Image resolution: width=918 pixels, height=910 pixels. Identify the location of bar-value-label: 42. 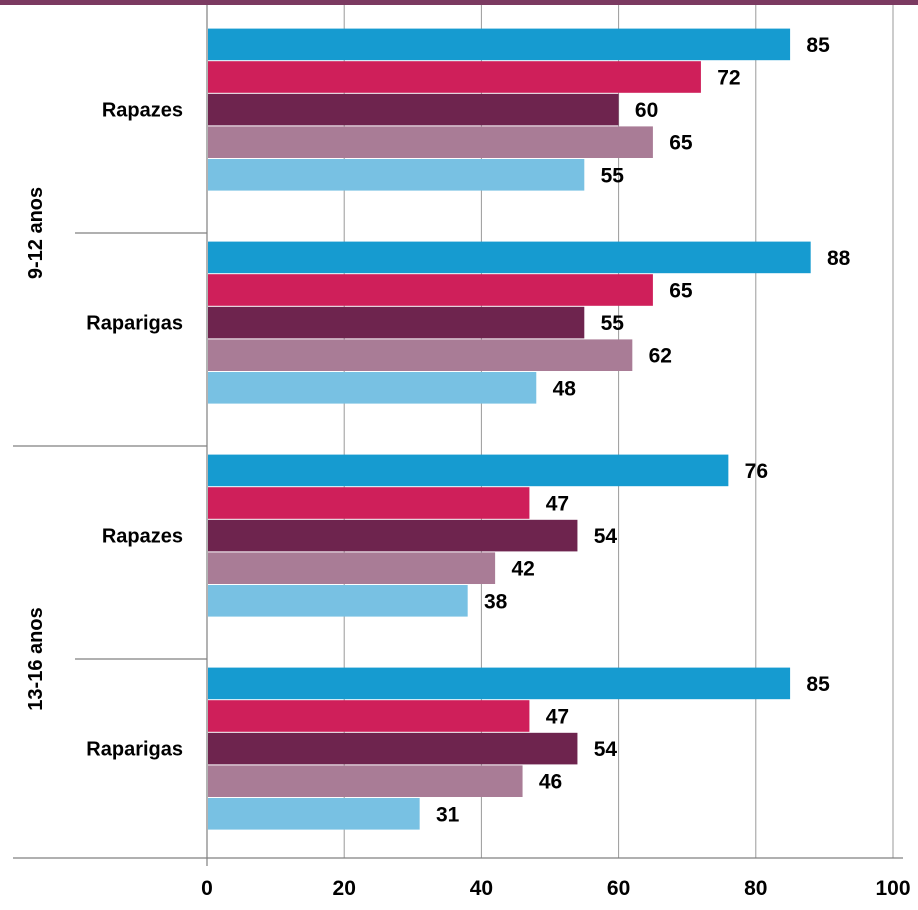
(522, 569).